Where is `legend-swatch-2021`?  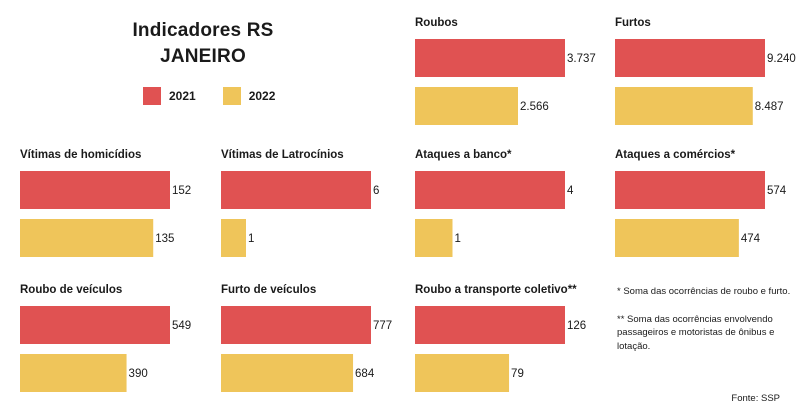 legend-swatch-2021 is located at coordinates (152, 96).